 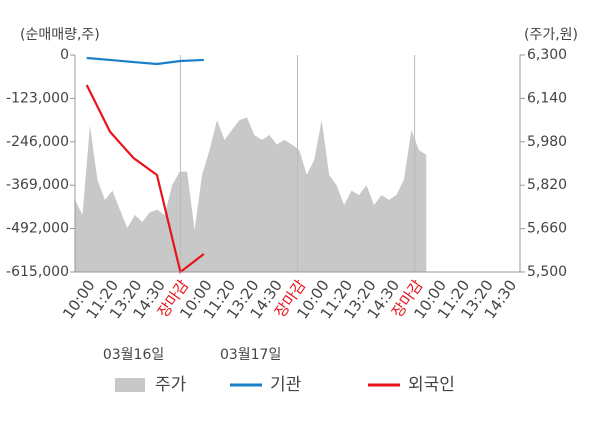 What do you see at coordinates (285, 385) in the screenshot?
I see `legend-label: 기관` at bounding box center [285, 385].